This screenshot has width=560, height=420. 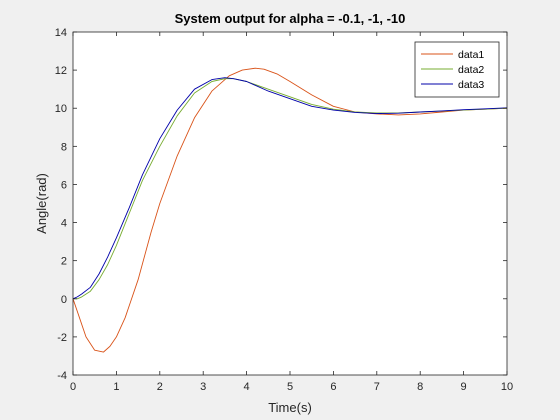 What do you see at coordinates (64, 262) in the screenshot?
I see `y-tick-label: 2` at bounding box center [64, 262].